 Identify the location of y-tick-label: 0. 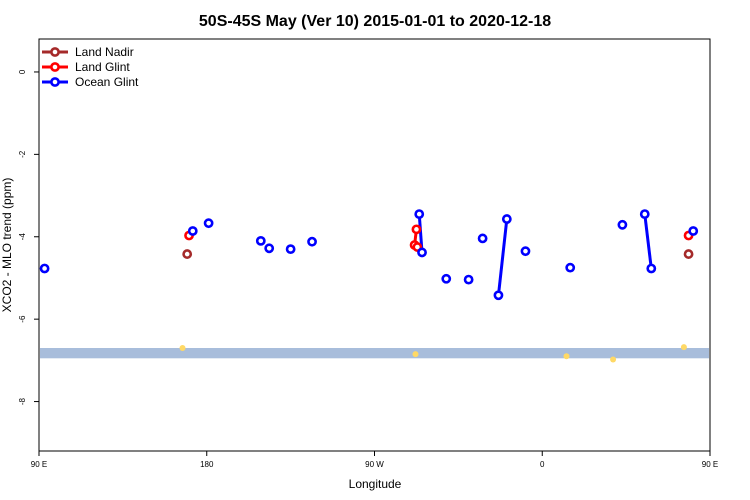
(22, 71).